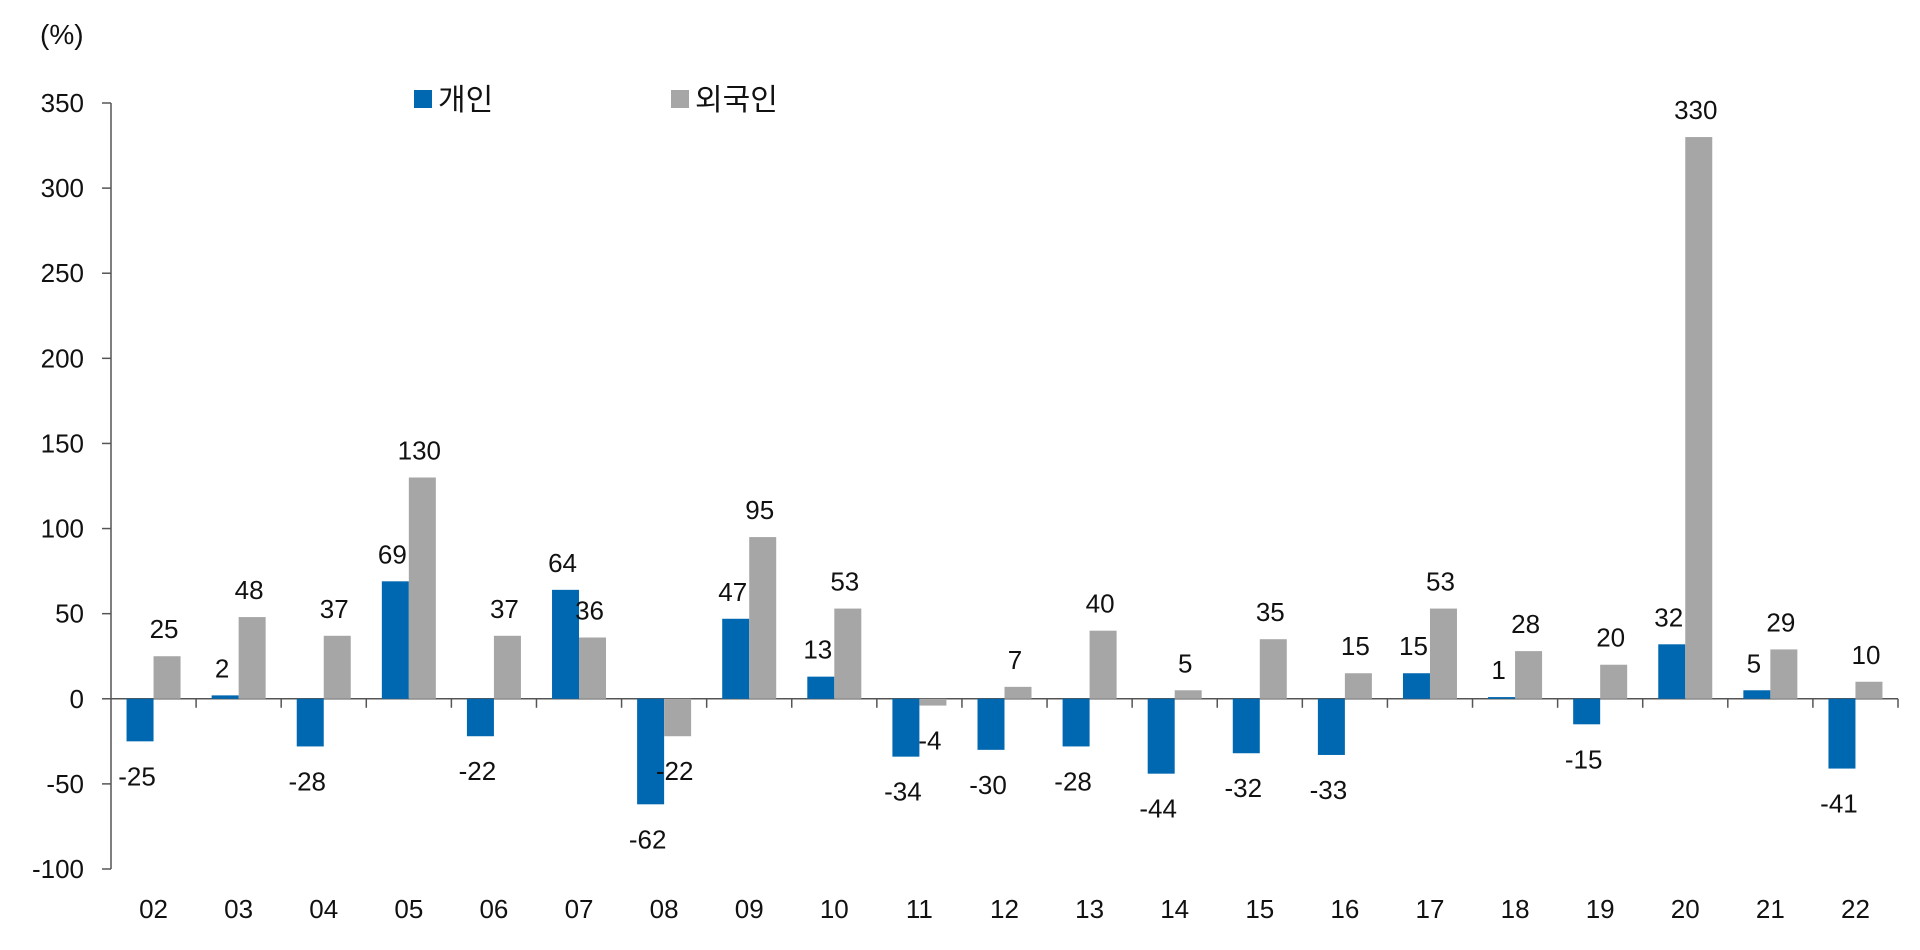 This screenshot has width=1920, height=950. Describe the element at coordinates (1839, 804) in the screenshot. I see `data-label: -41` at that location.